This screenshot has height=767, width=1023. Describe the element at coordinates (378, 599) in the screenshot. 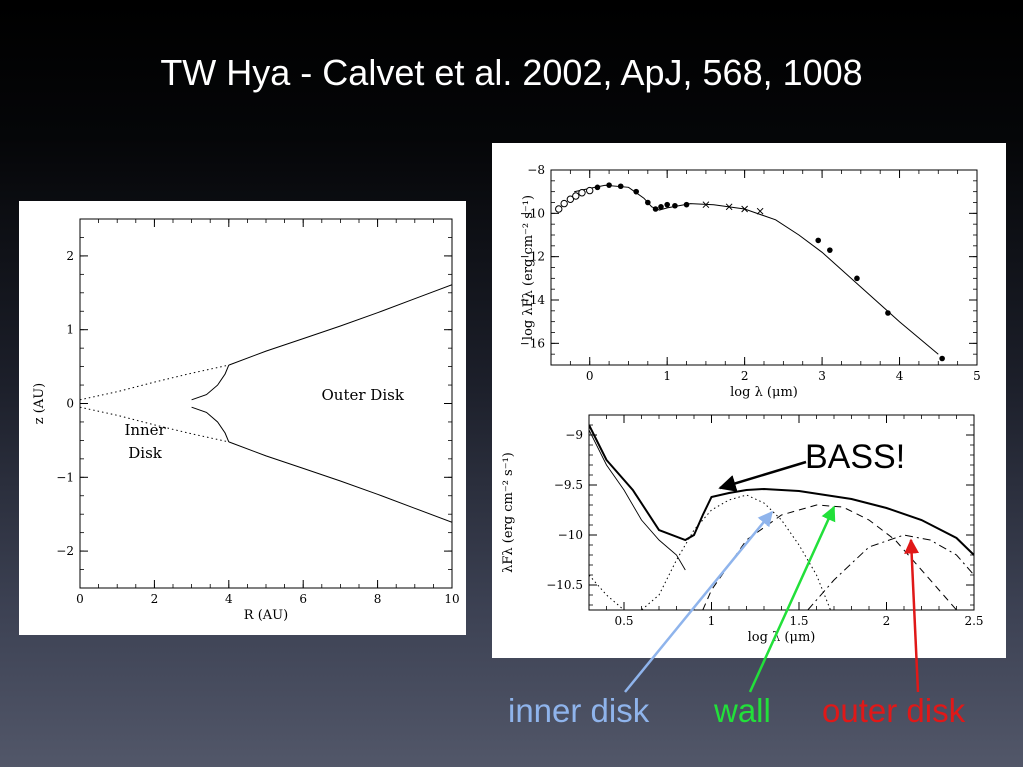

I see `x-tick-label: 8` at that location.